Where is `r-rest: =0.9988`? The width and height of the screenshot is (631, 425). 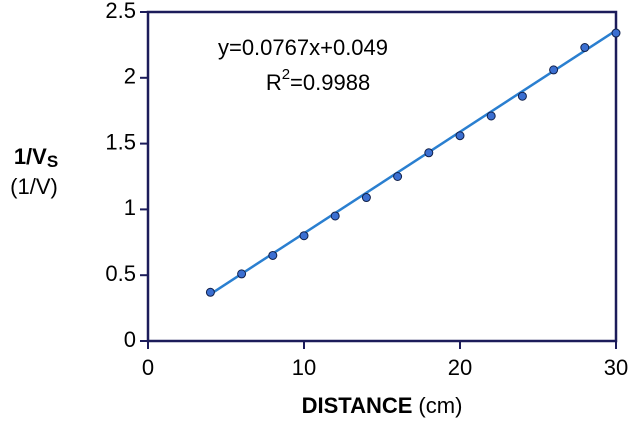 r-rest: =0.9988 is located at coordinates (330, 82).